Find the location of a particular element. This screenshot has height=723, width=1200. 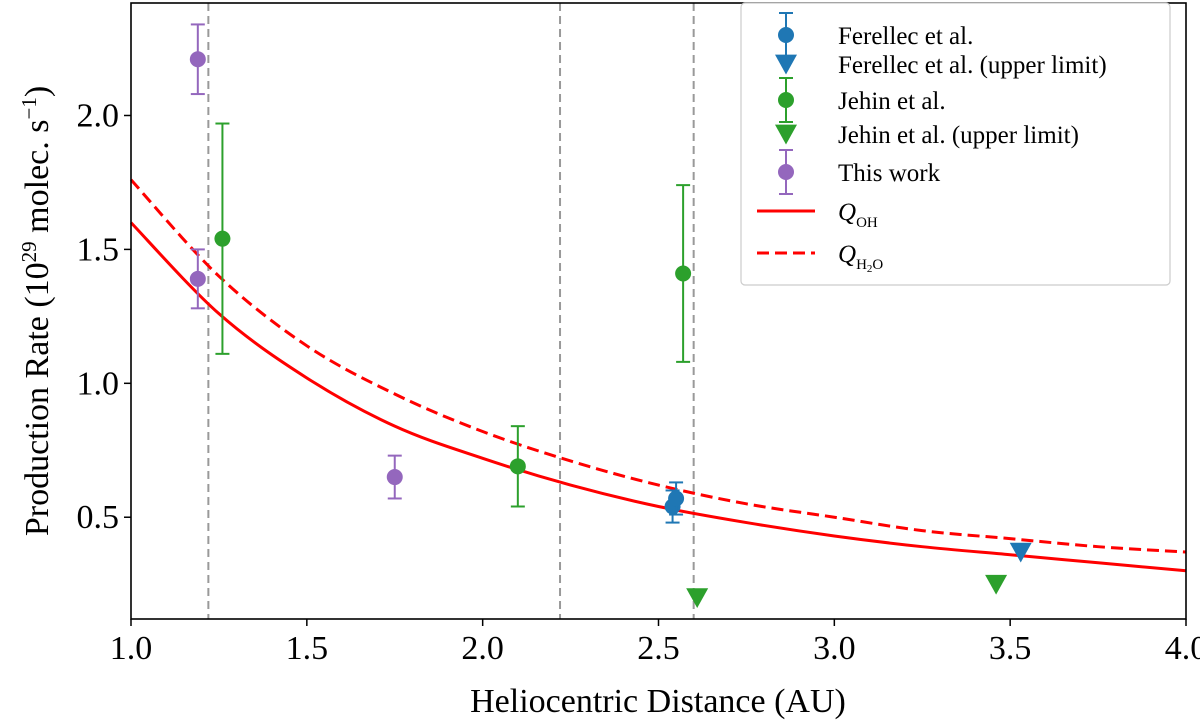

legend-symbol-ferellec is located at coordinates (786, 35).